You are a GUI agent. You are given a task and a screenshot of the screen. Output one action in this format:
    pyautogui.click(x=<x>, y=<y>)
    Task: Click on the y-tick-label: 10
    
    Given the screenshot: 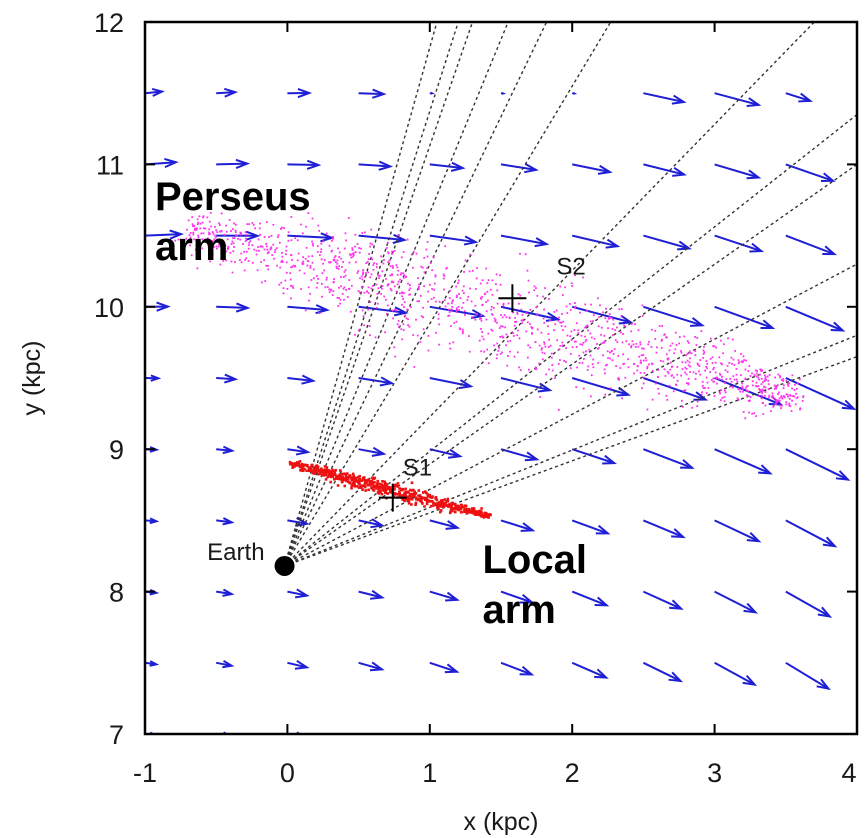 What is the action you would take?
    pyautogui.click(x=109, y=308)
    